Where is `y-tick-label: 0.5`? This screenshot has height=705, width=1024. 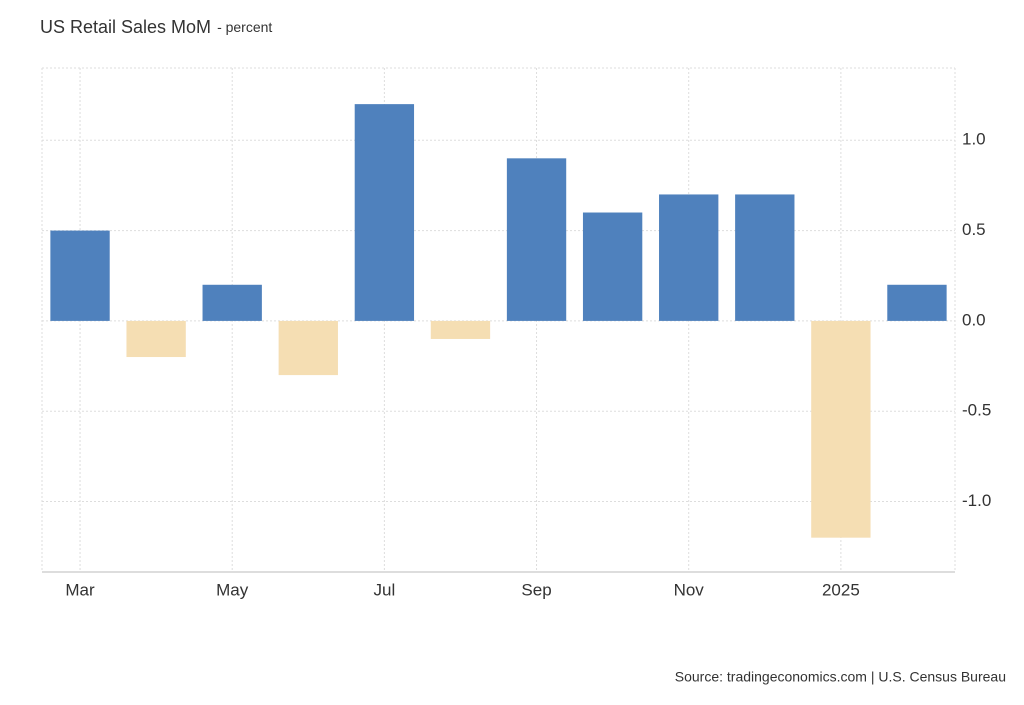
y-tick-label: 0.5 is located at coordinates (974, 229).